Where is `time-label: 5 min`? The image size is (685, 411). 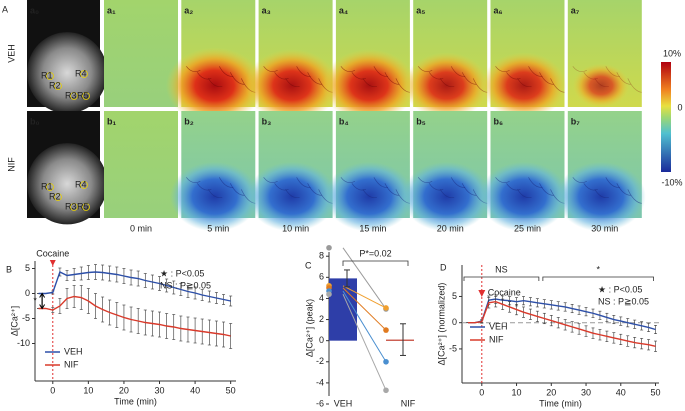 time-label: 5 min is located at coordinates (218, 228).